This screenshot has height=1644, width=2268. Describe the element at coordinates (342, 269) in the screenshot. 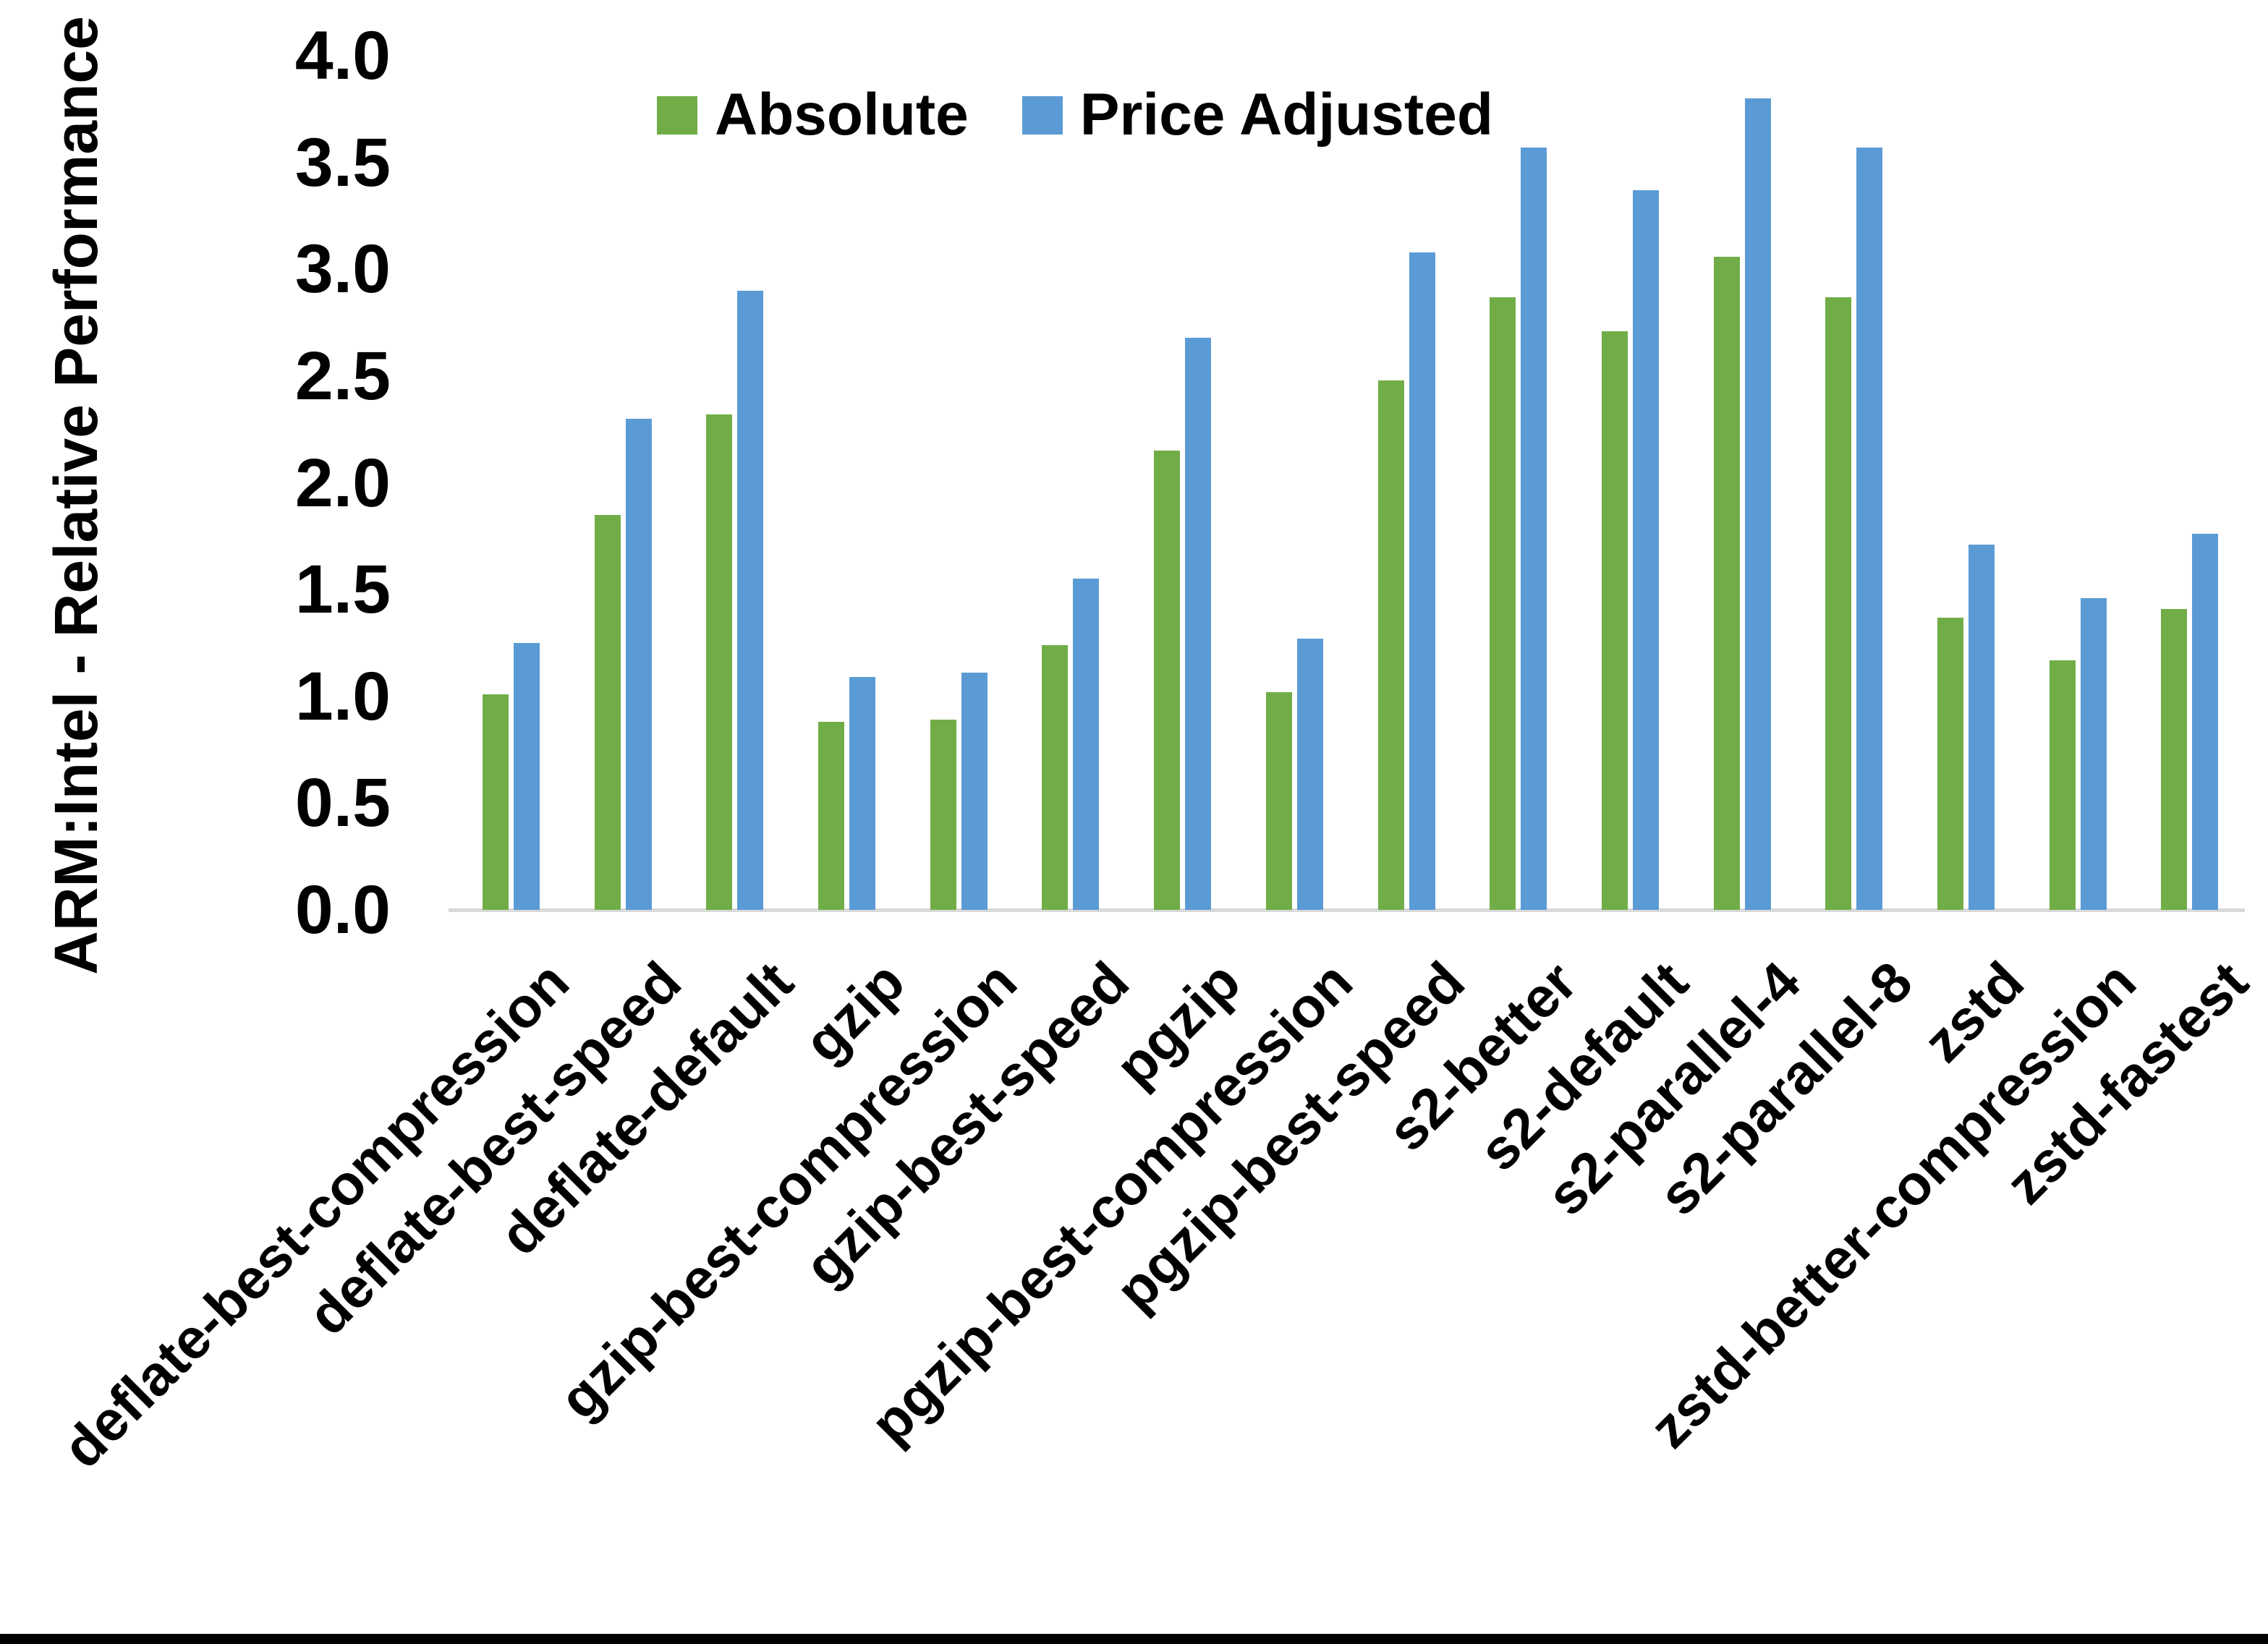

I see `y-axis-tick-label: 3.0` at that location.